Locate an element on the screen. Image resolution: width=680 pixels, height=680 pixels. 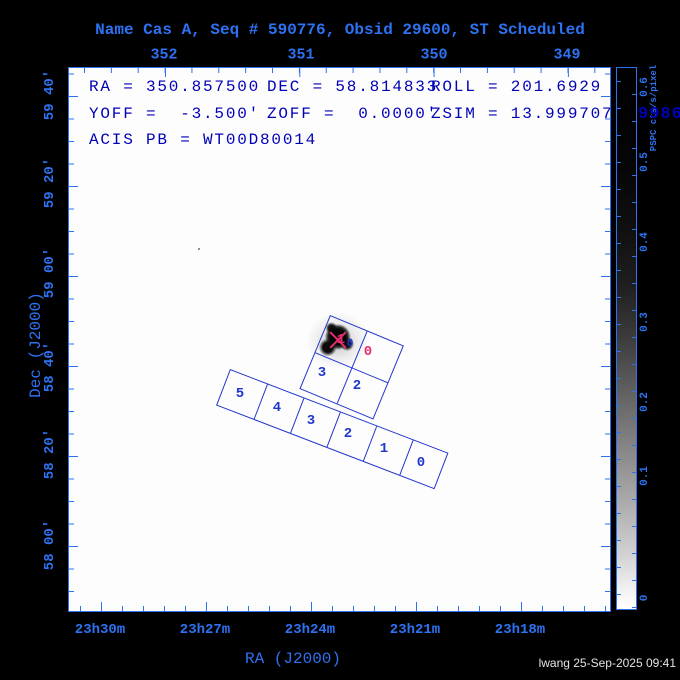
bottom-minor-ticks is located at coordinates (339, 608).